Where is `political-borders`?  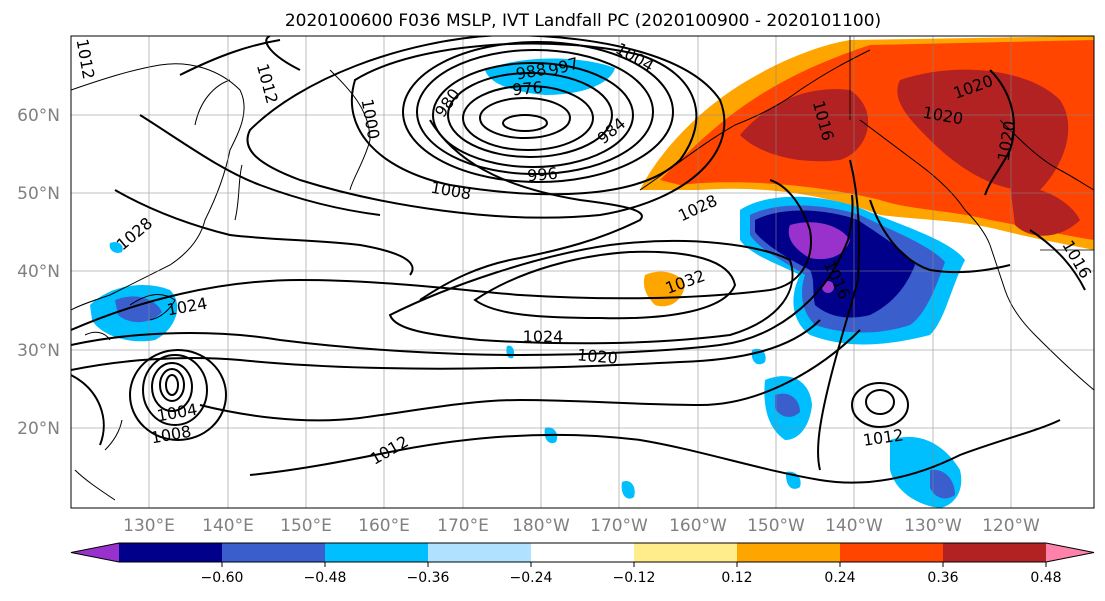
political-borders is located at coordinates (971, 143).